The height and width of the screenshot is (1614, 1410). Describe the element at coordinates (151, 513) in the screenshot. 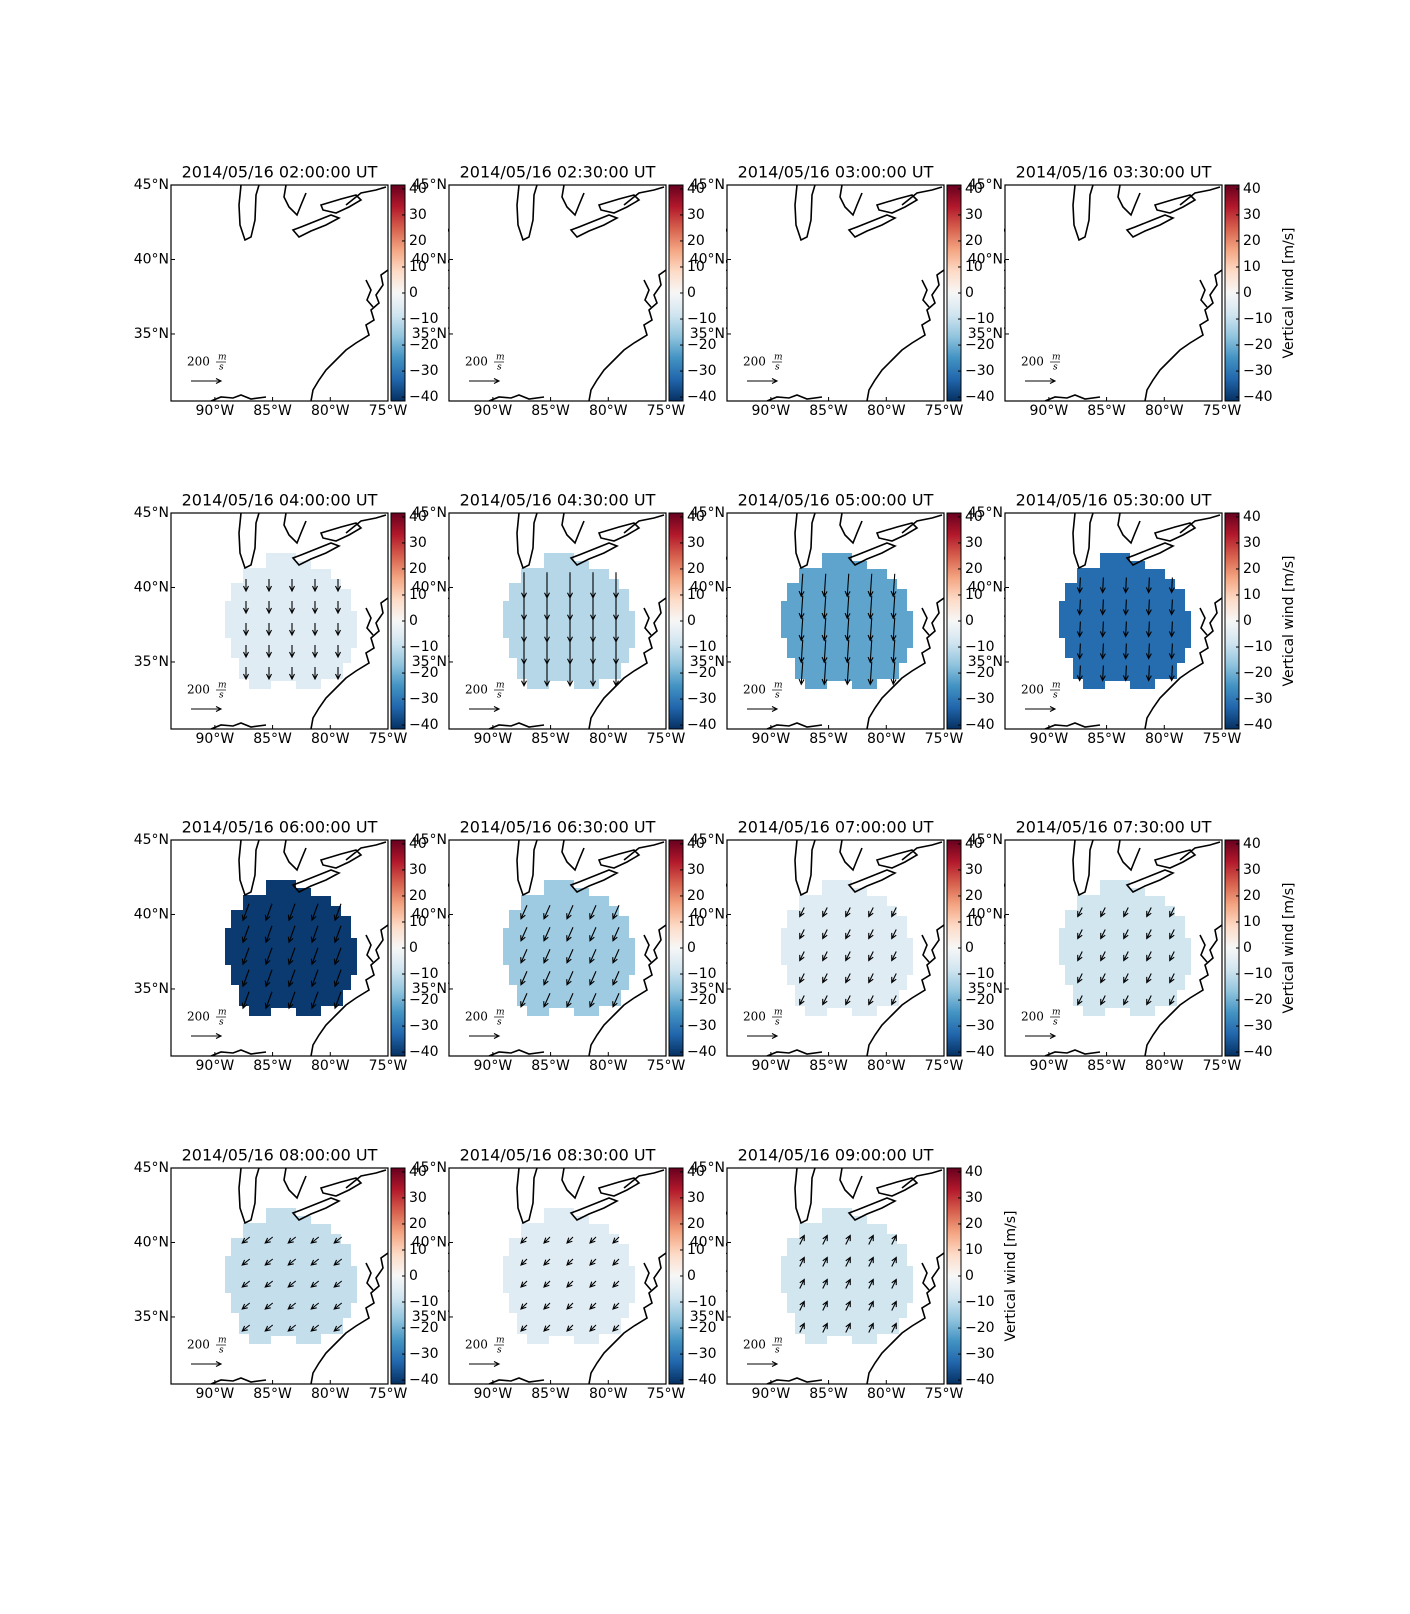

I see `y-tick-label: 45°N` at that location.